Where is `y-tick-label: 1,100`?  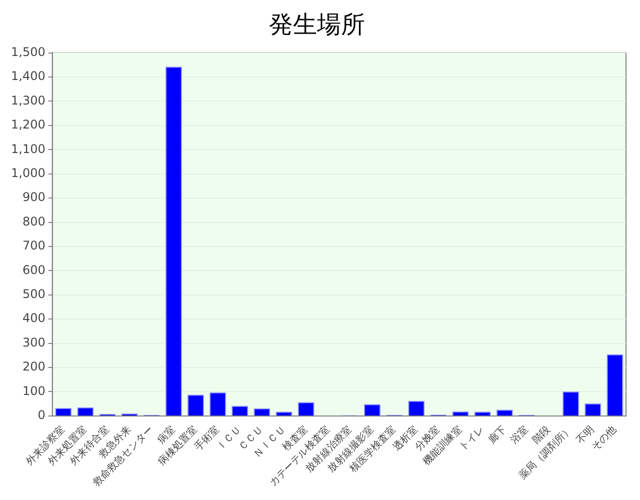
y-tick-label: 1,100 is located at coordinates (28, 149).